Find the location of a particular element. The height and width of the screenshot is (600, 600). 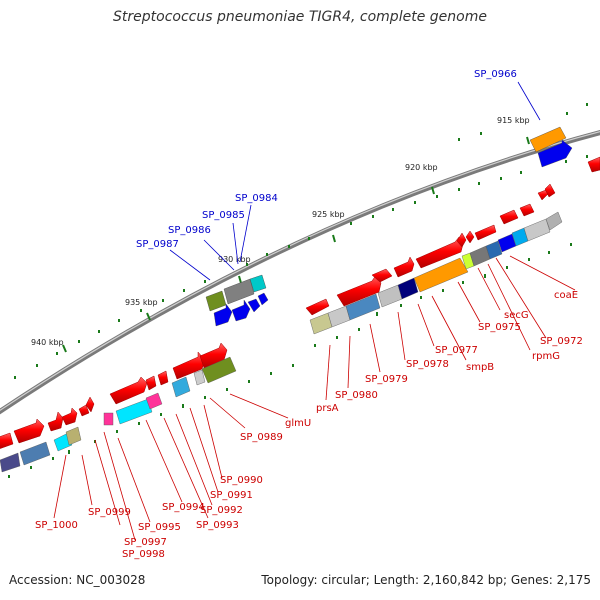

gene-label-rpmg: rpmG is located at coordinates (546, 356).